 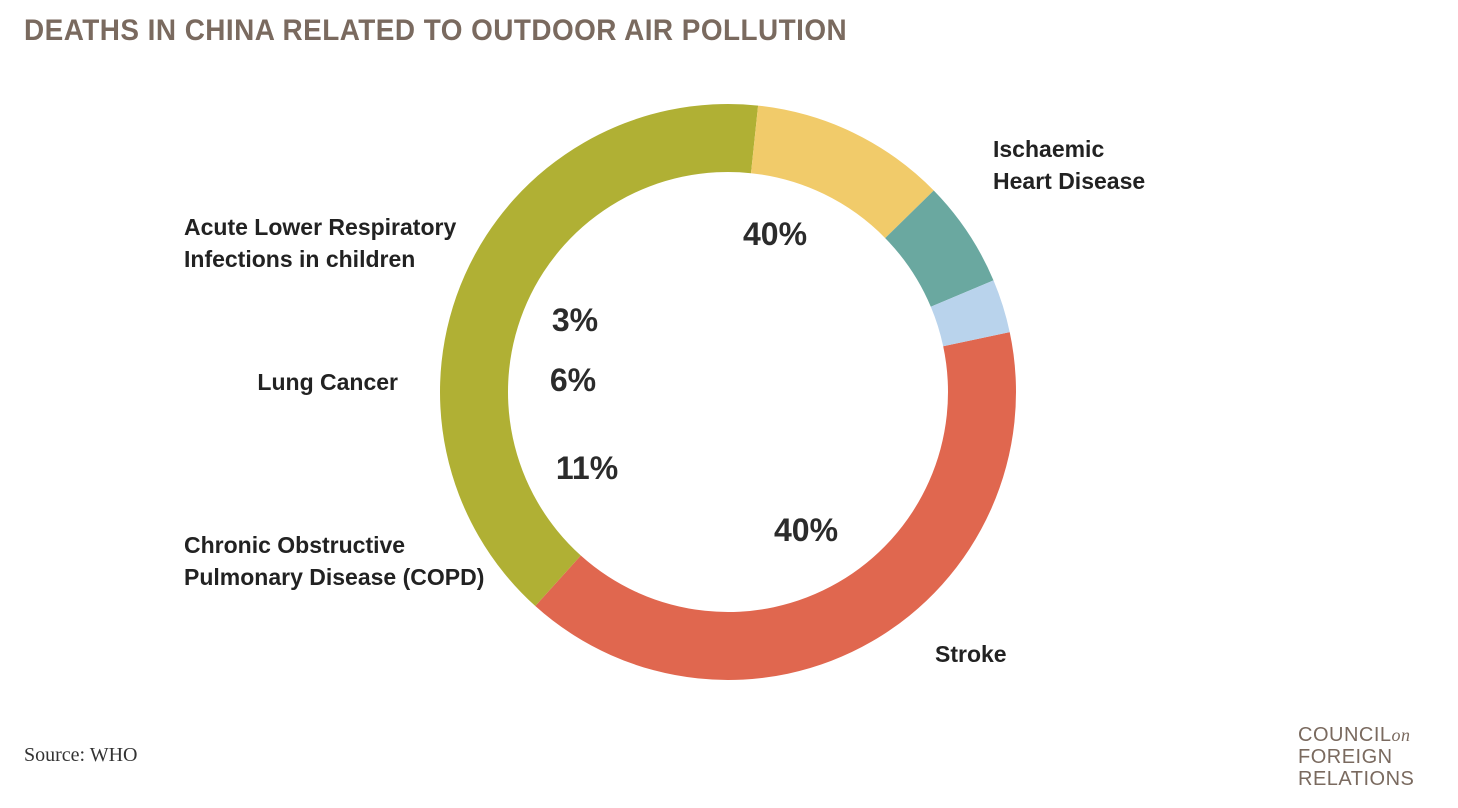 I want to click on logo-line-2: FOREIGN, so click(x=1345, y=757).